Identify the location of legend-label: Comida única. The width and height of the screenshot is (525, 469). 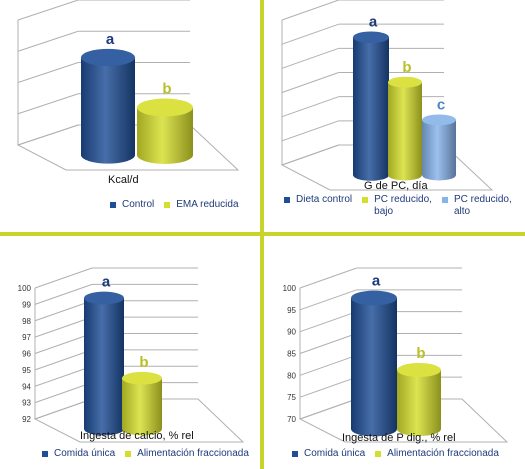
(85, 453).